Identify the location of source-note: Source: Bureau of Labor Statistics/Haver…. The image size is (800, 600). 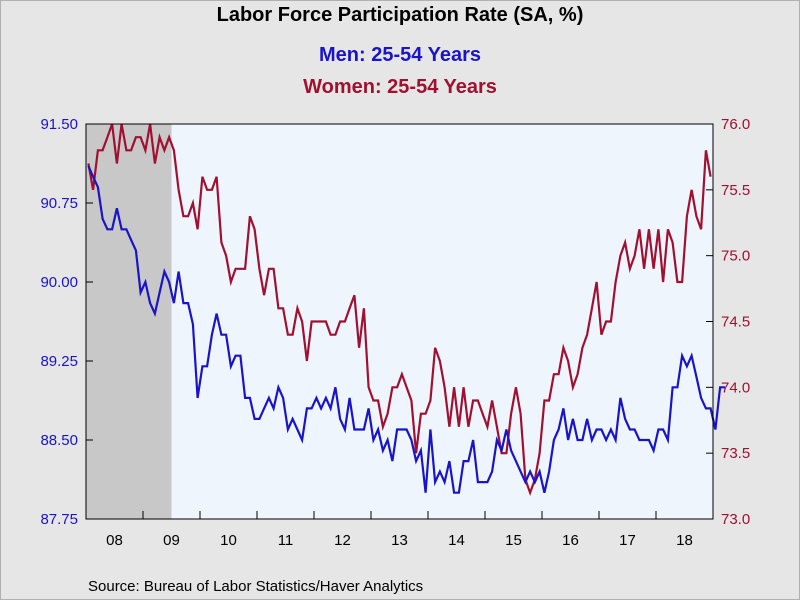
(256, 586).